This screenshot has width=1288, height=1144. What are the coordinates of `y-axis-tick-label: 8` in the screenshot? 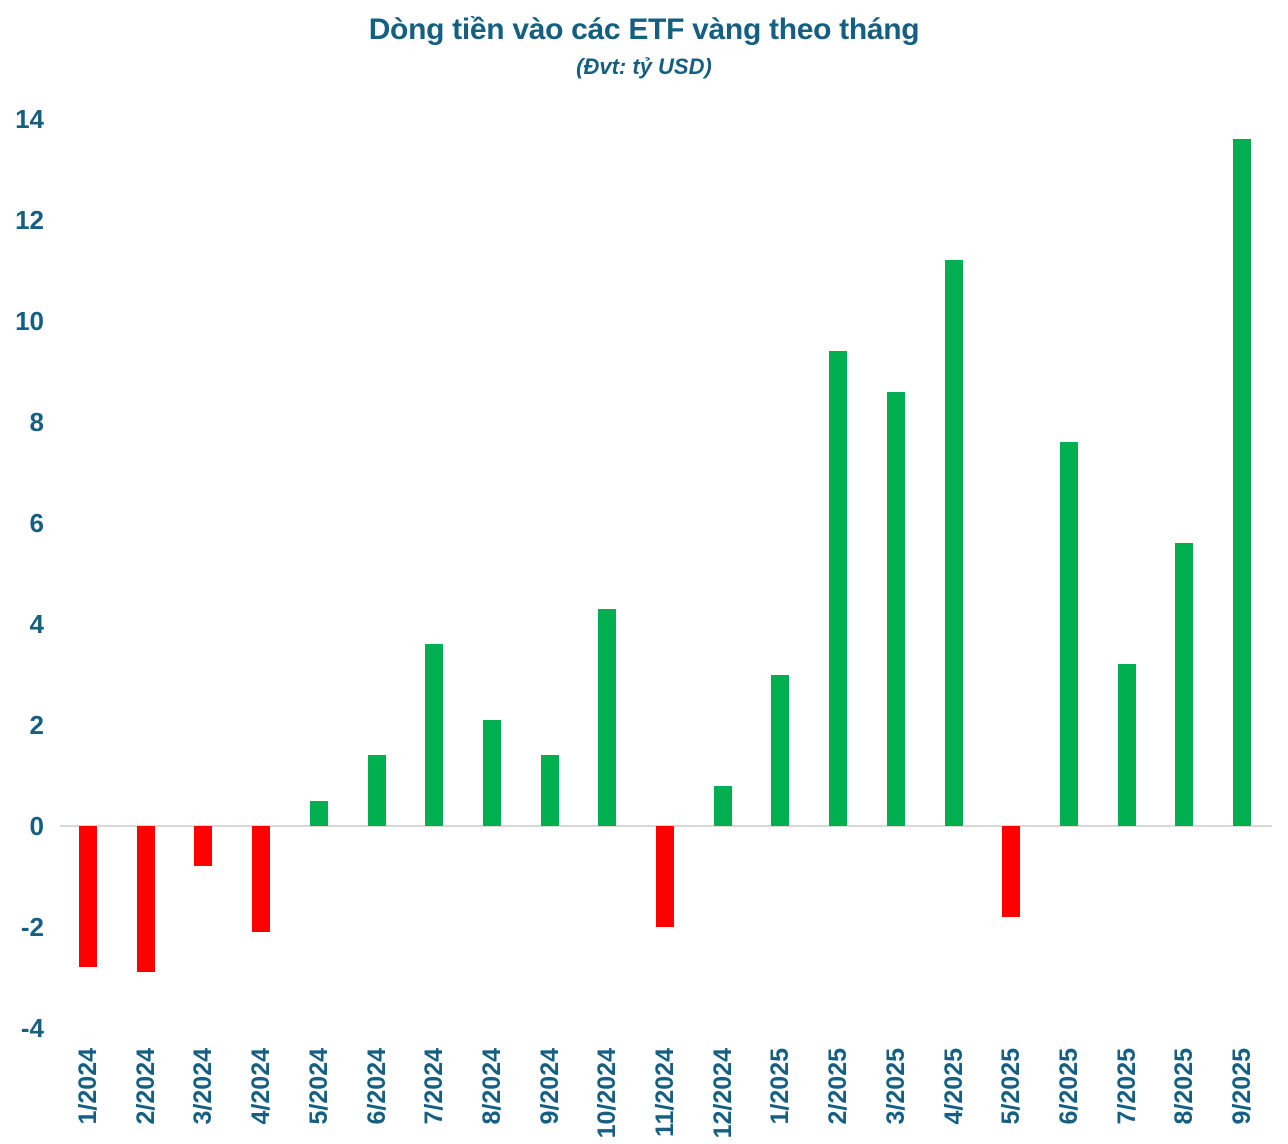 It's located at (36, 422).